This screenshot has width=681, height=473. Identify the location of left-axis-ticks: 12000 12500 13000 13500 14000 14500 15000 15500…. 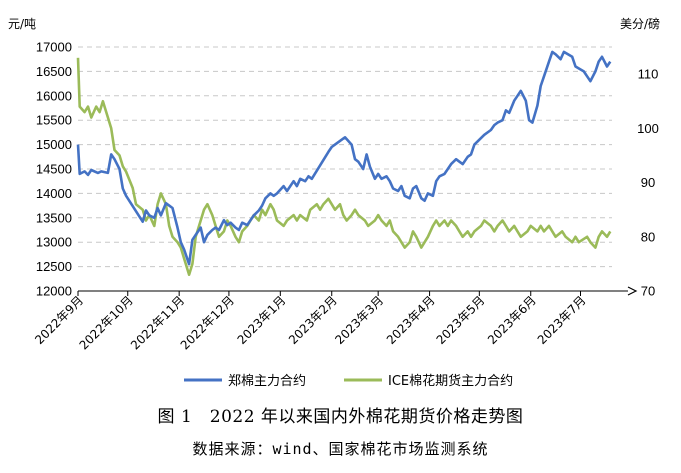
(54, 169).